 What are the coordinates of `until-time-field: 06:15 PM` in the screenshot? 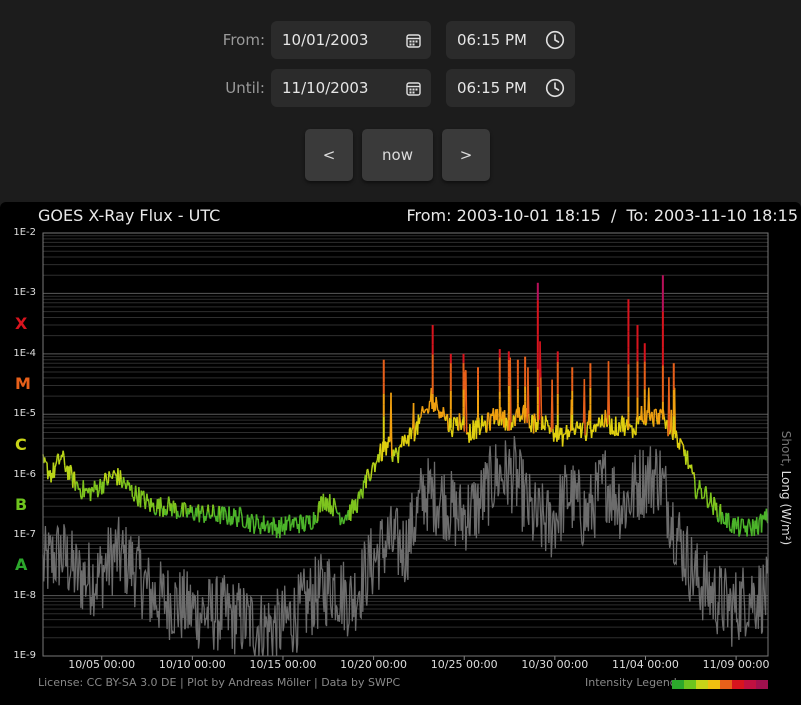 It's located at (510, 88).